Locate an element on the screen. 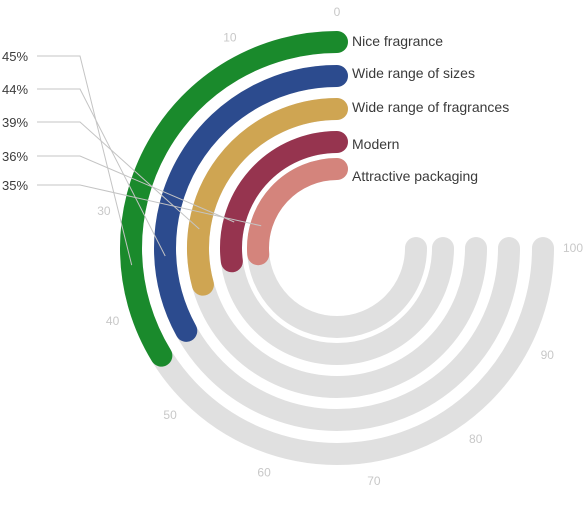 This screenshot has height=507, width=586. leader-line-nice-fragrance is located at coordinates (85, 160).